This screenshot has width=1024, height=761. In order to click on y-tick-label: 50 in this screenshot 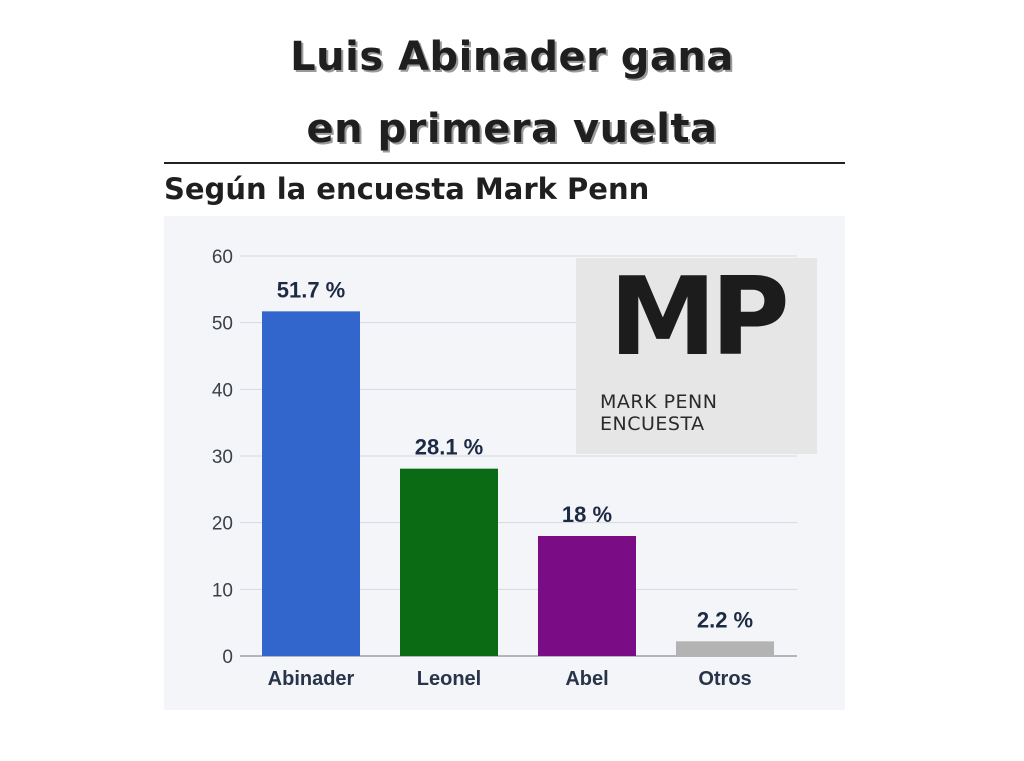, I will do `click(222, 324)`.